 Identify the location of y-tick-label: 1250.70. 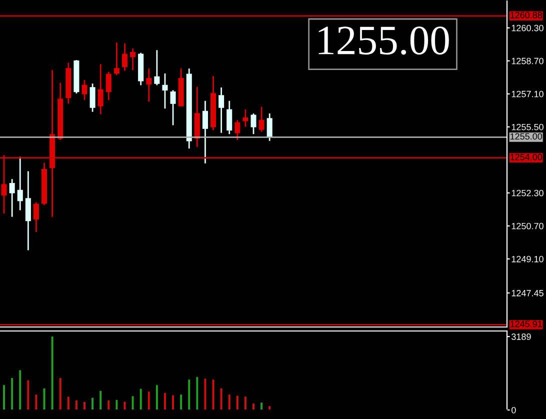
(528, 226).